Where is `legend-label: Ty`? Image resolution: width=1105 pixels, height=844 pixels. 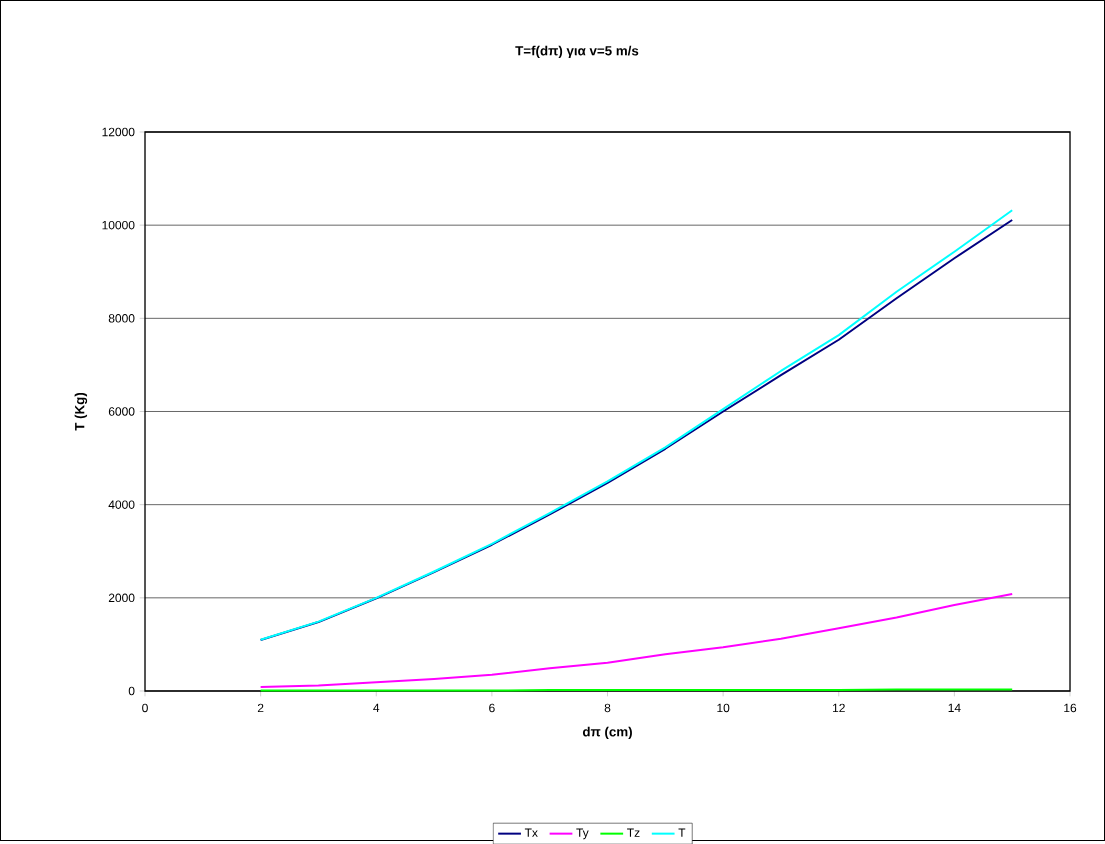
legend-label: Ty is located at coordinates (582, 834).